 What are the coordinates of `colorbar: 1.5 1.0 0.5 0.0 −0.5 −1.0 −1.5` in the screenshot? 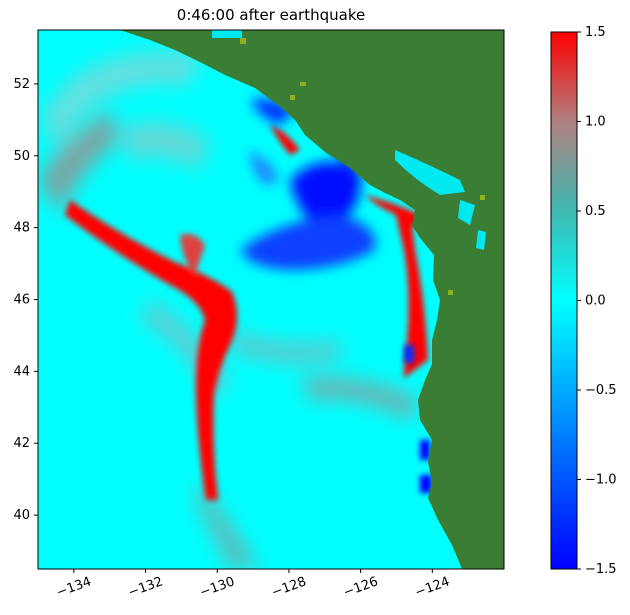 It's located at (583, 301).